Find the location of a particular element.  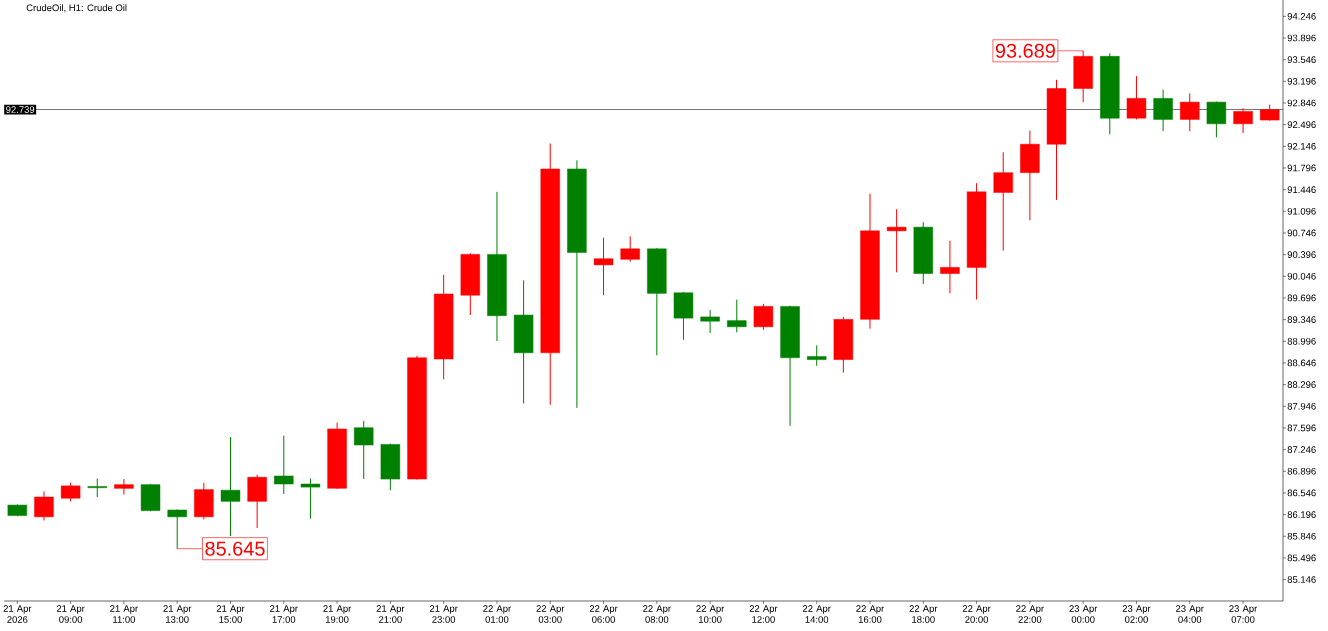

y-tick-label: 86.896 is located at coordinates (1301, 471).